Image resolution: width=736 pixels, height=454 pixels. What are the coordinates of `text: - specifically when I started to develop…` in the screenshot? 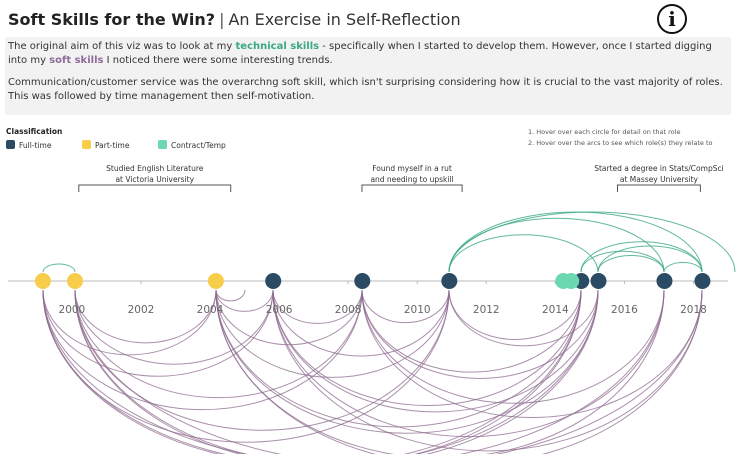 It's located at (360, 53).